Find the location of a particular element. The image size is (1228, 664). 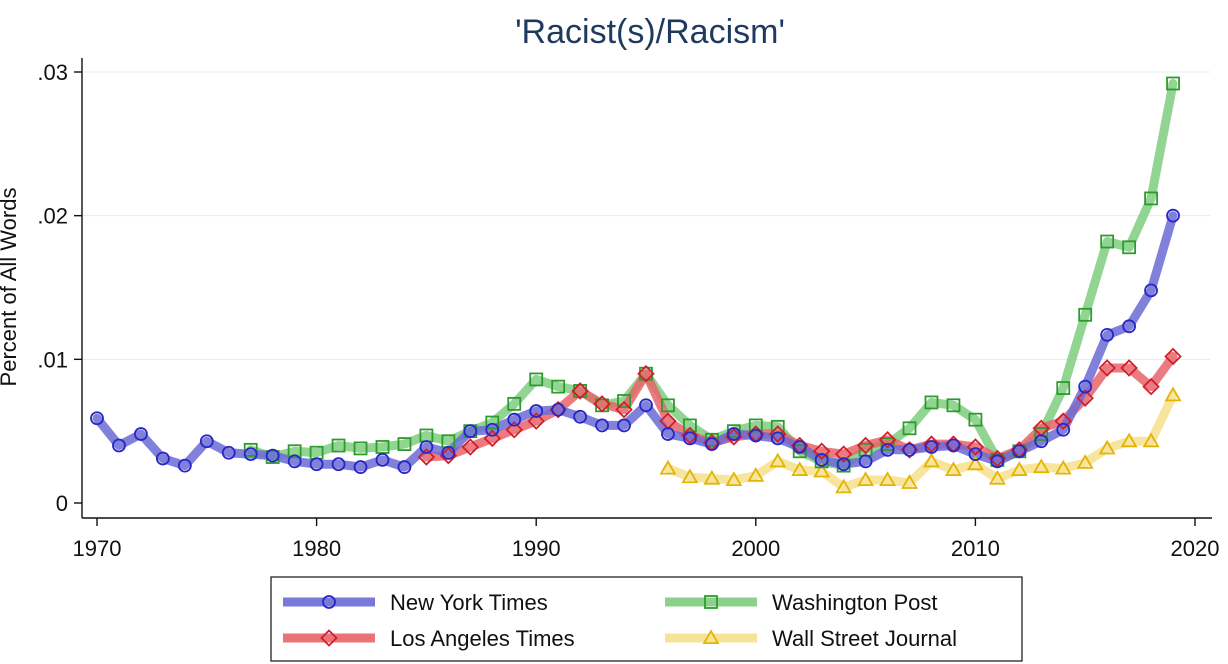

legend-item-new-york-times: New York Times is located at coordinates (415, 602).